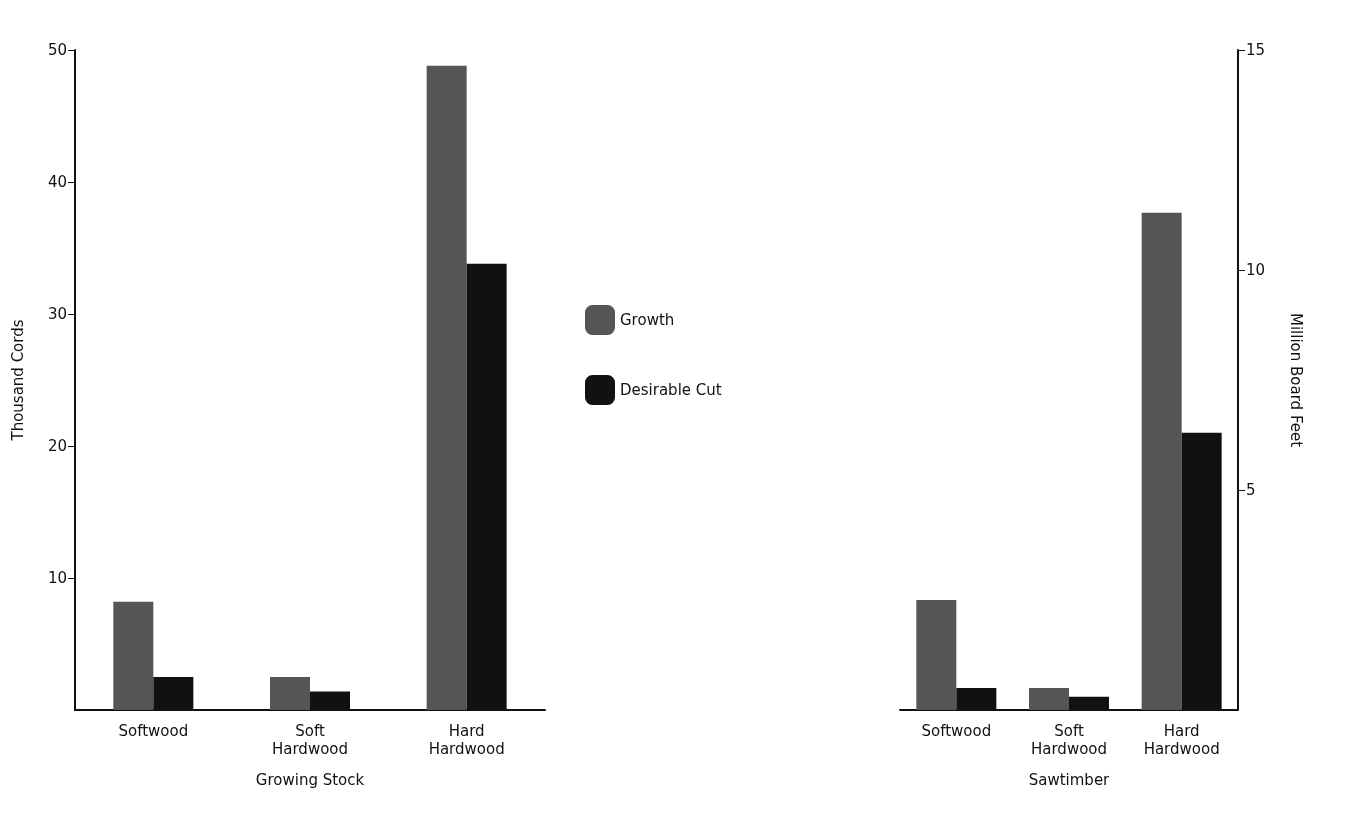  I want to click on x-axis-title: Sawtimber, so click(1069, 779).